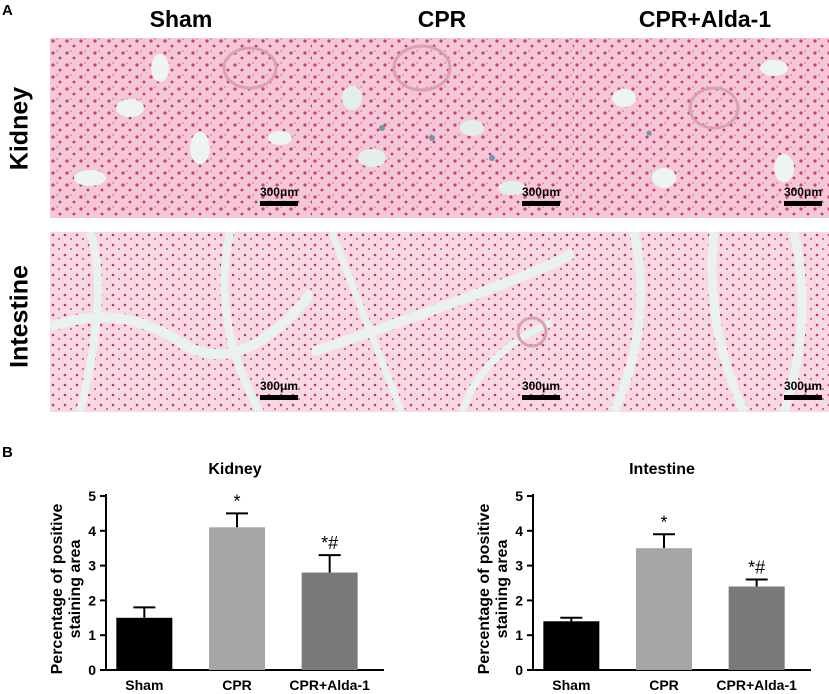 The height and width of the screenshot is (694, 829). I want to click on column-title-cpr: CPR, so click(442, 19).